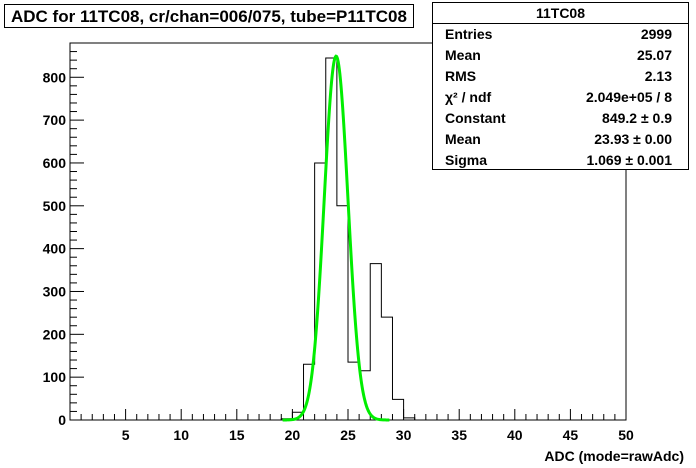 The height and width of the screenshot is (468, 696). I want to click on stat-key: Constant, so click(475, 118).